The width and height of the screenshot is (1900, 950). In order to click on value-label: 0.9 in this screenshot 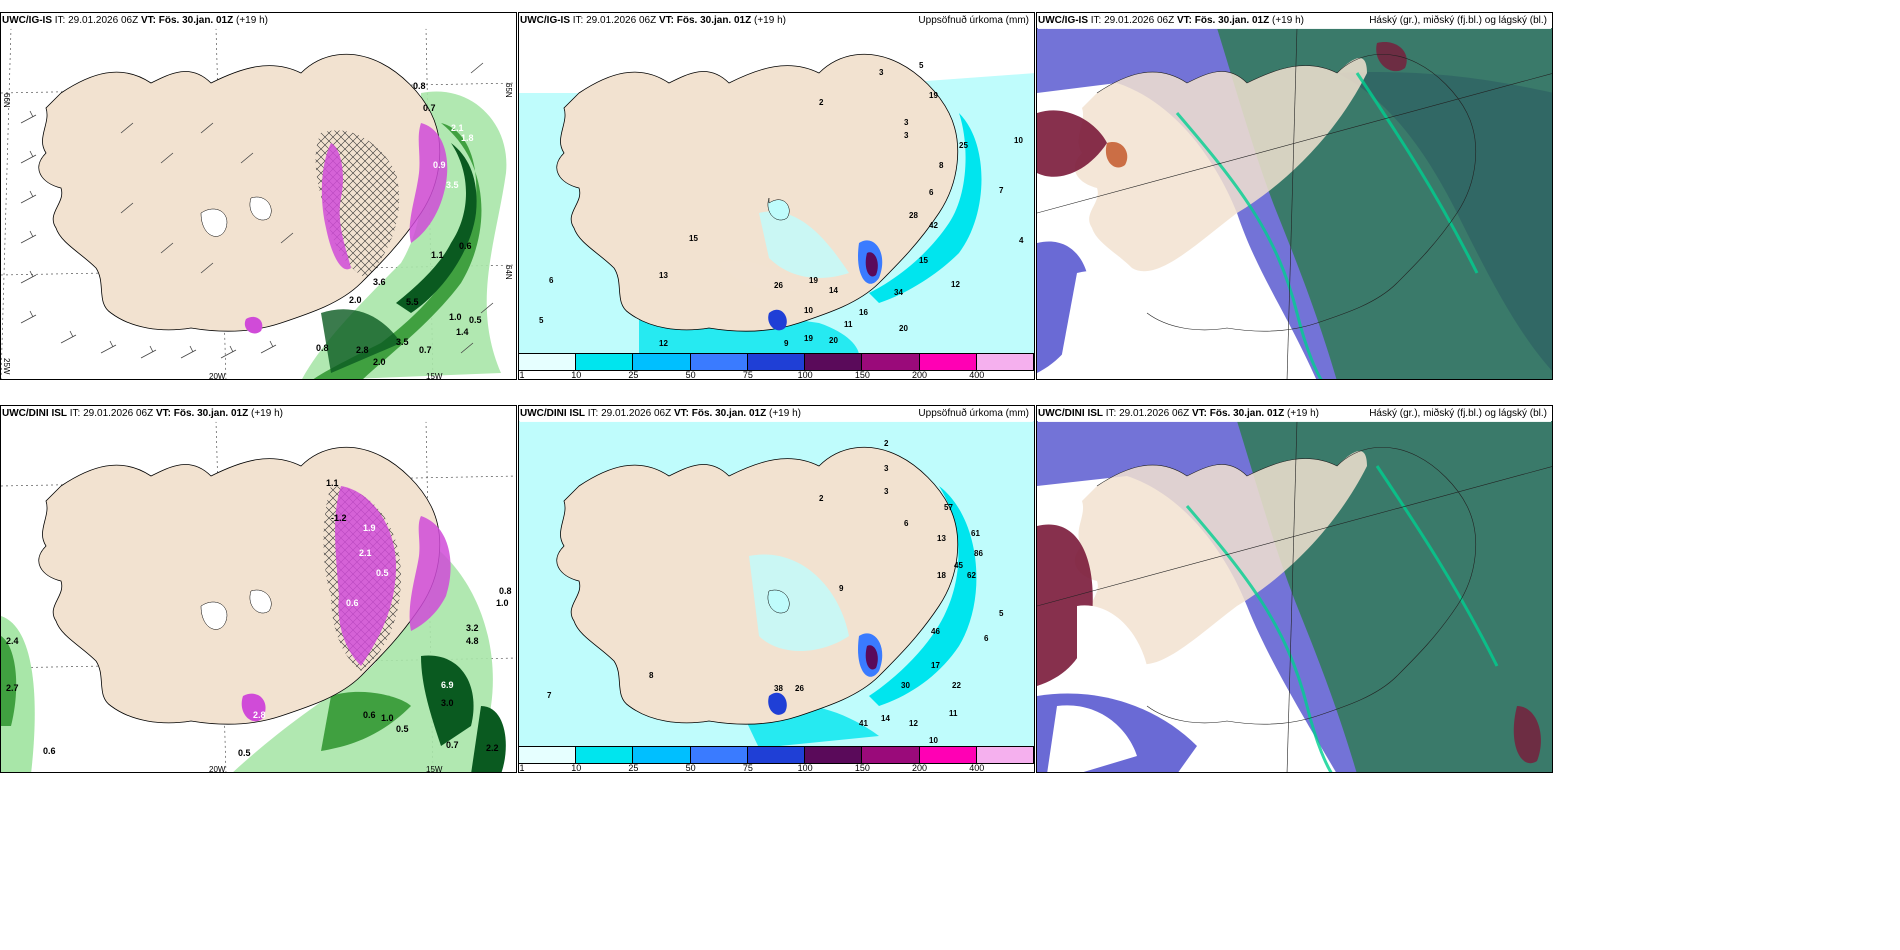, I will do `click(439, 165)`.